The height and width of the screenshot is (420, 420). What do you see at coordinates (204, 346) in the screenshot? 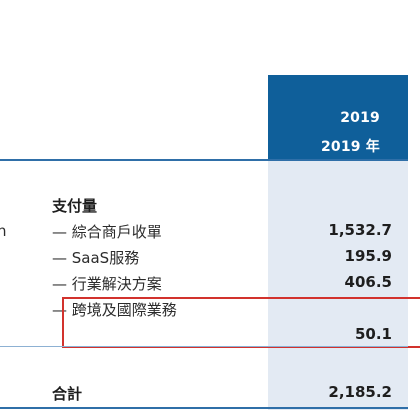
I see `subtotal-rule` at bounding box center [204, 346].